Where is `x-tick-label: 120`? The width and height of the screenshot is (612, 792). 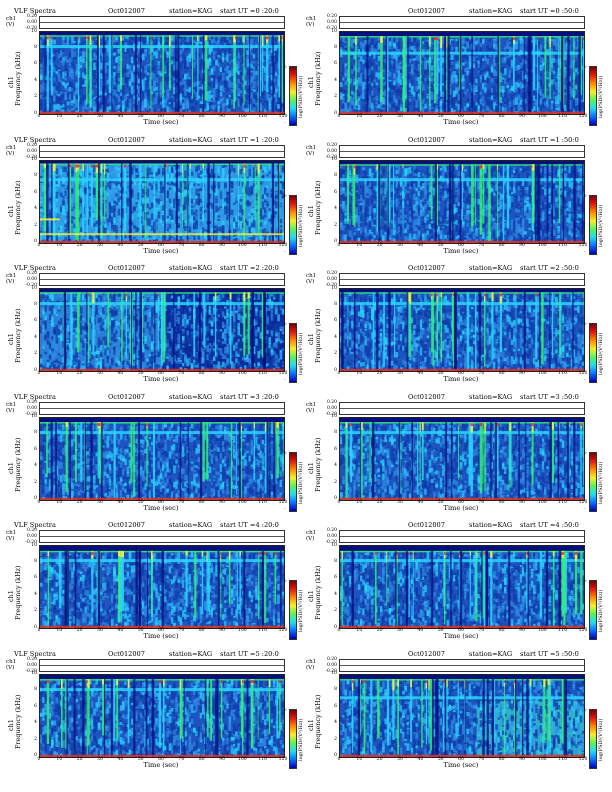 x-tick-label: 120 is located at coordinates (583, 759).